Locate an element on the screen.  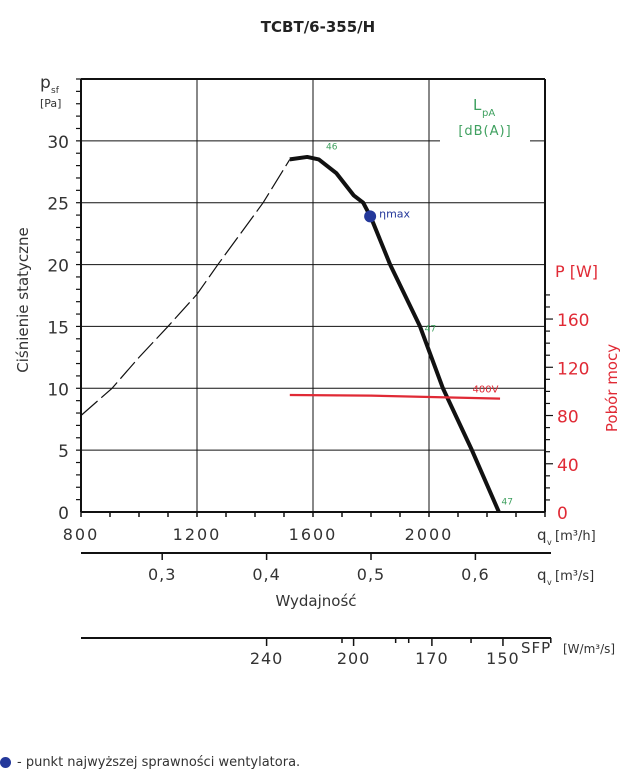
x-tick-label: 800 is located at coordinates (81, 534).